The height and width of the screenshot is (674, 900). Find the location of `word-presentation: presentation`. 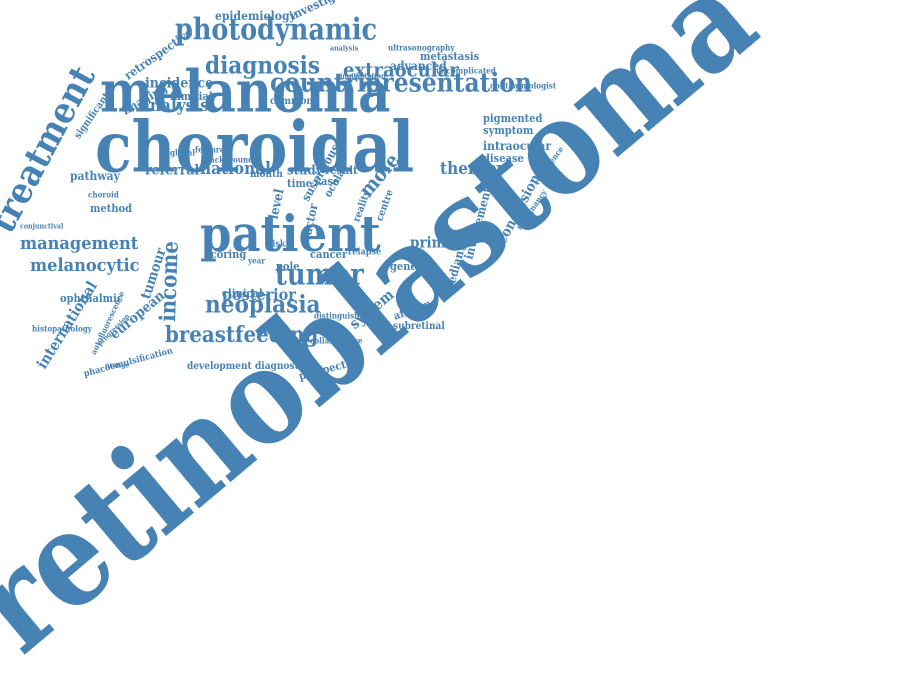

word-presentation: presentation is located at coordinates (448, 83).